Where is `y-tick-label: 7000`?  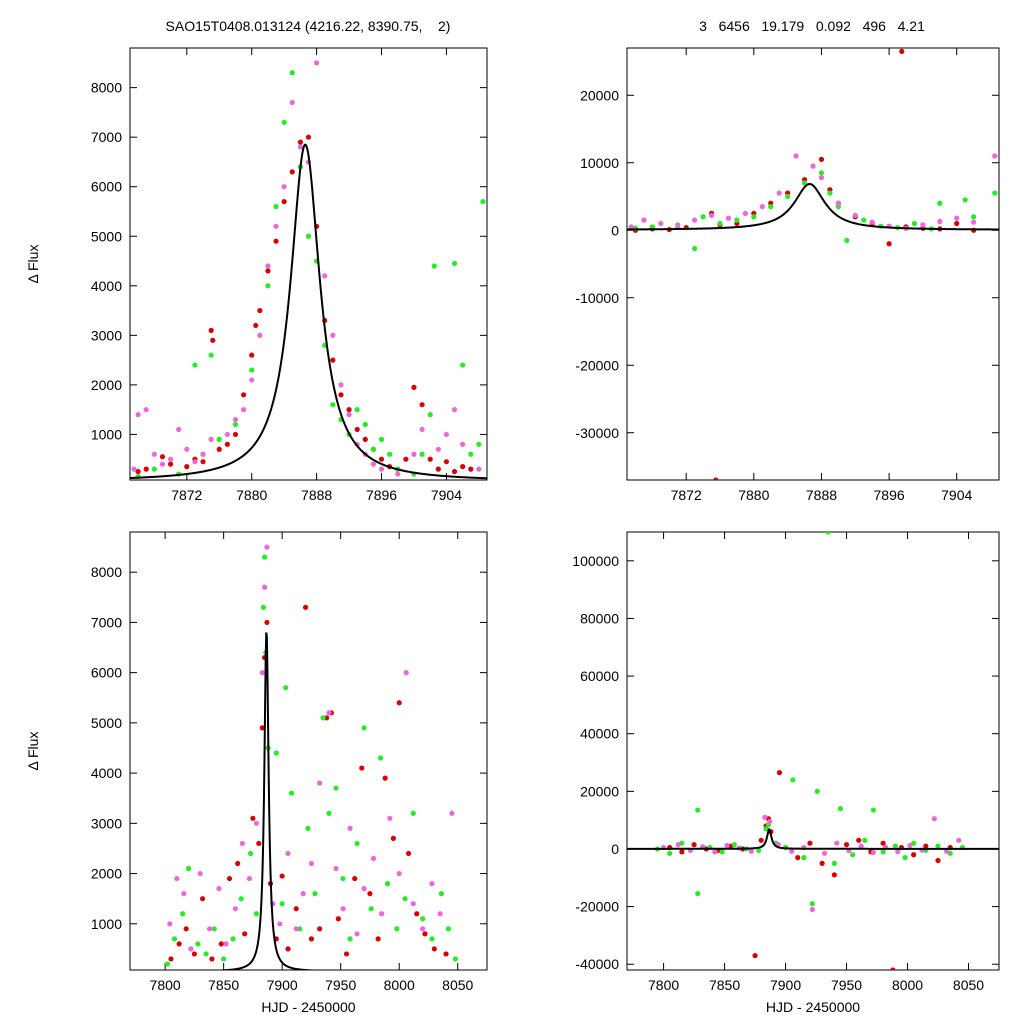
y-tick-label: 7000 is located at coordinates (106, 622).